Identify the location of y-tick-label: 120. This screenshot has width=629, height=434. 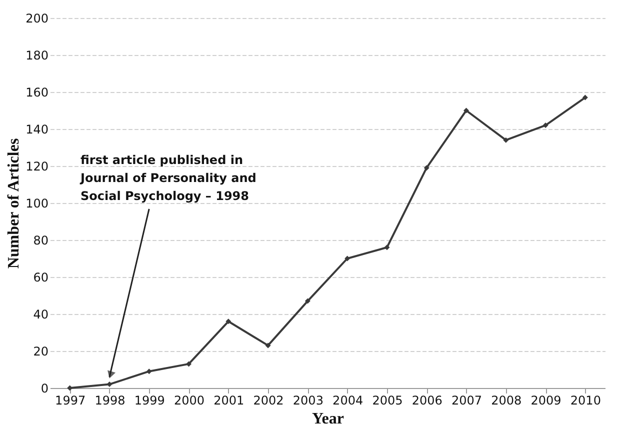
(37, 167).